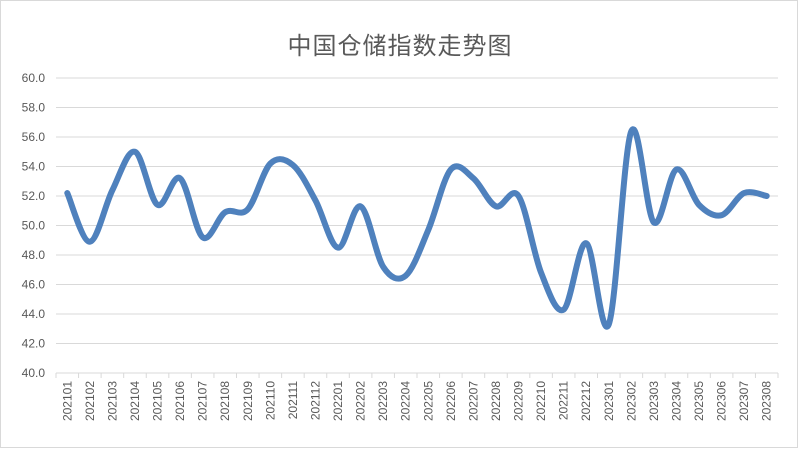  Describe the element at coordinates (225, 401) in the screenshot. I see `x-tick-label: 202108` at that location.